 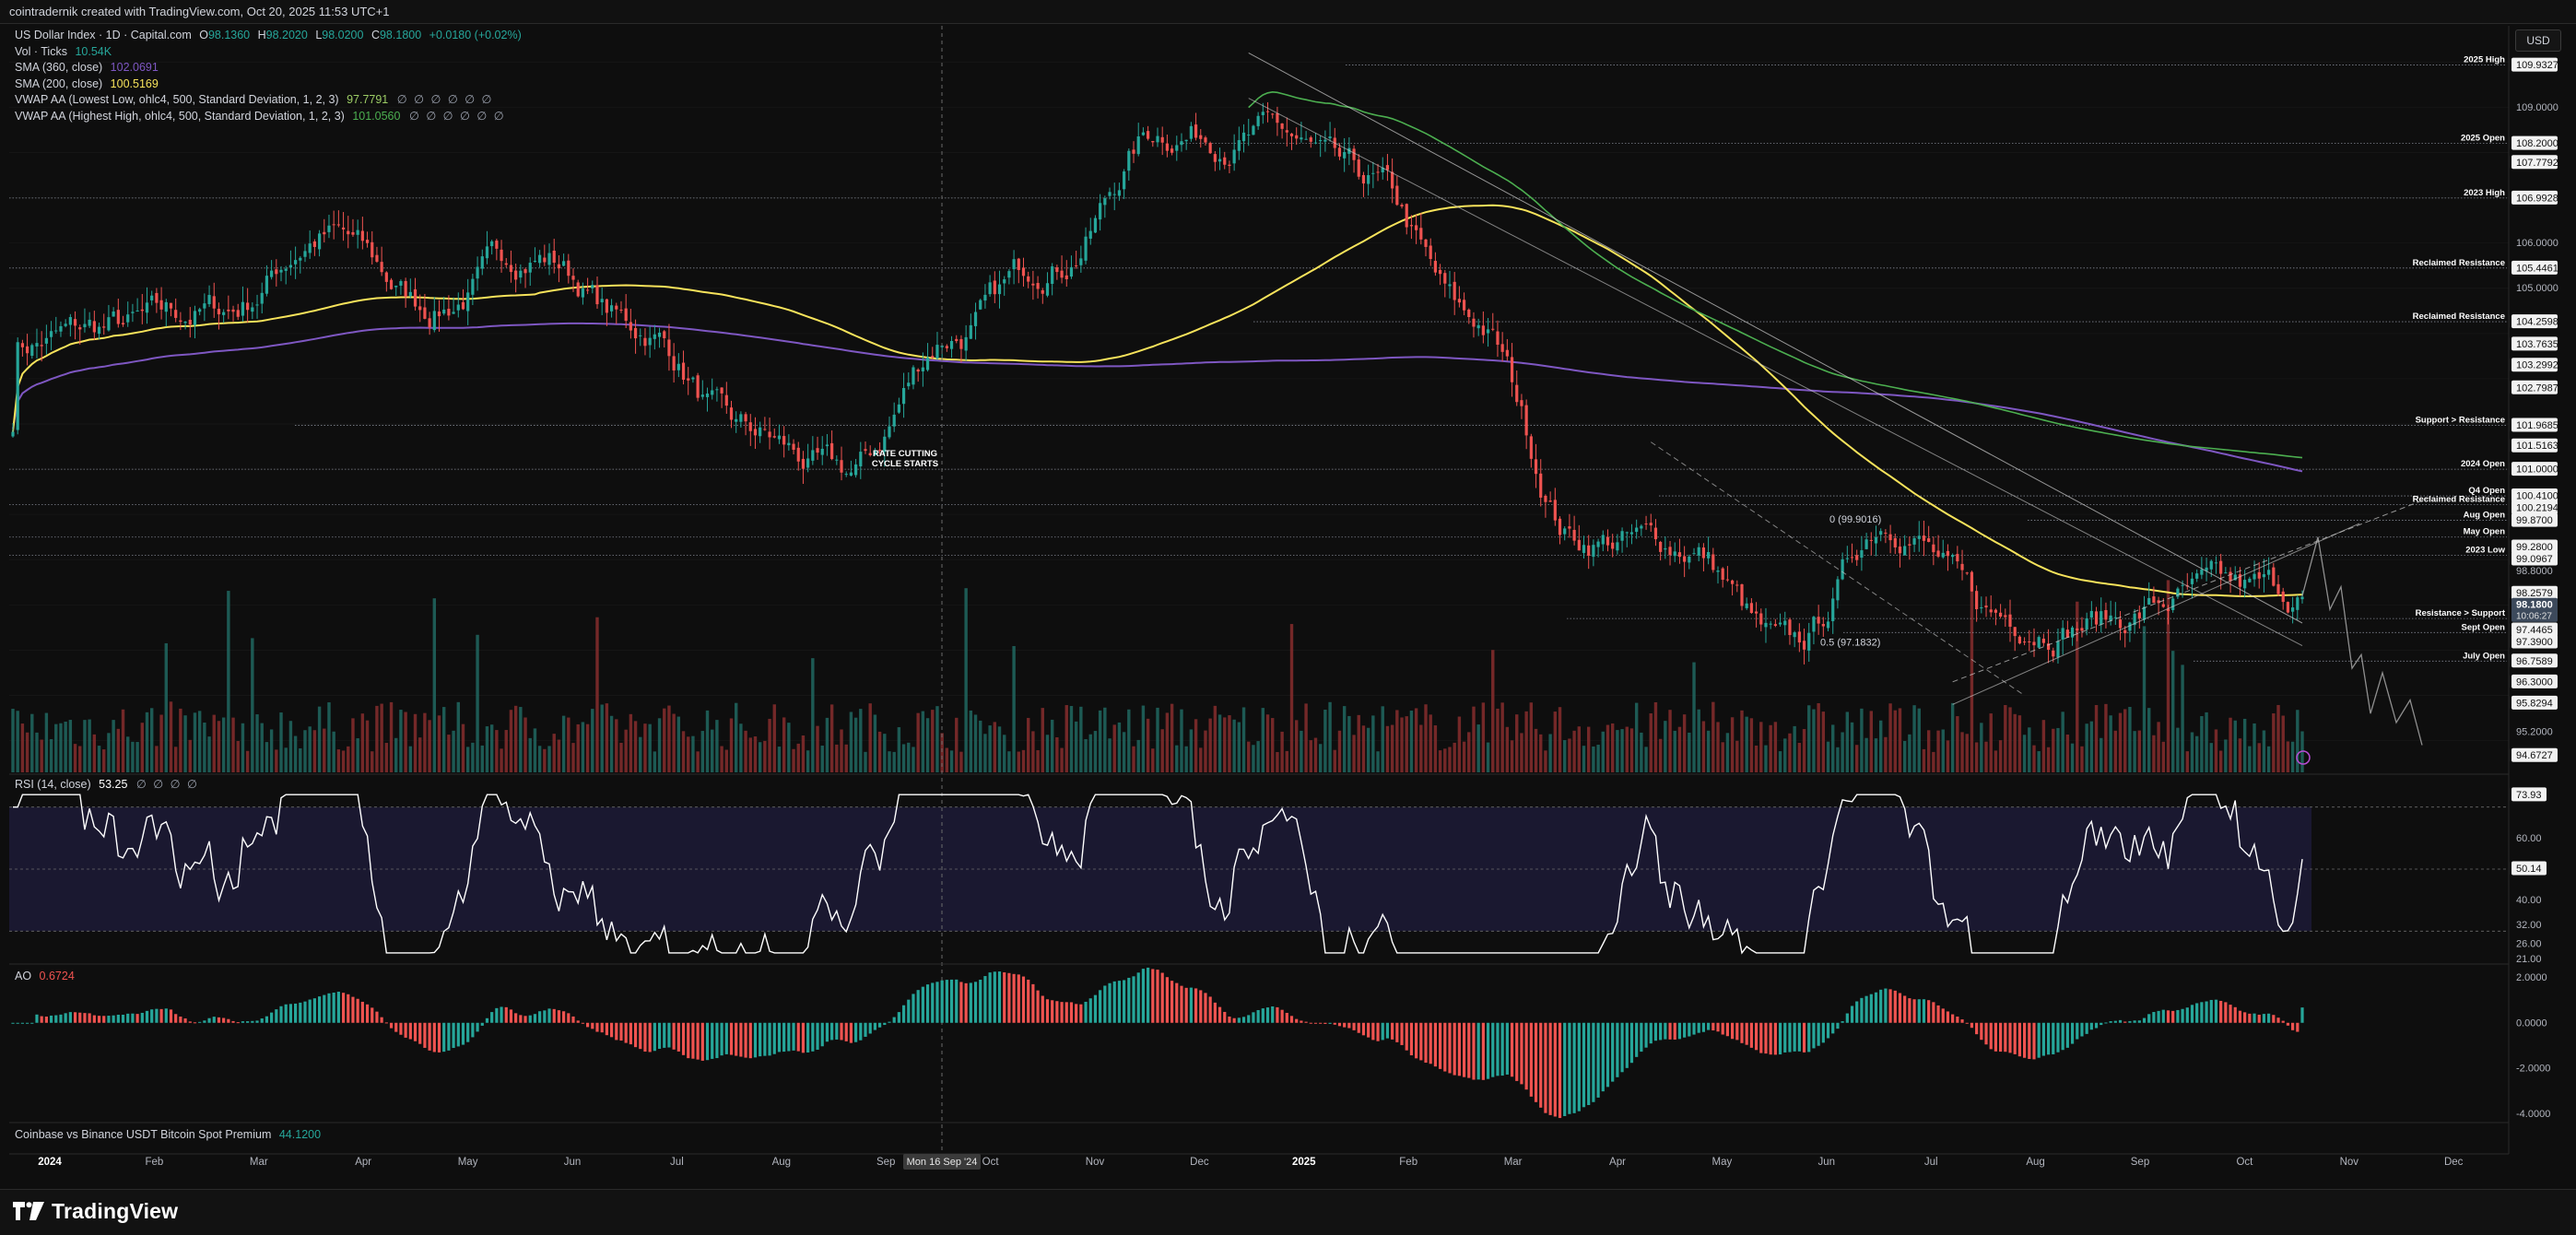 I want to click on currency-button: USD, so click(x=2538, y=40).